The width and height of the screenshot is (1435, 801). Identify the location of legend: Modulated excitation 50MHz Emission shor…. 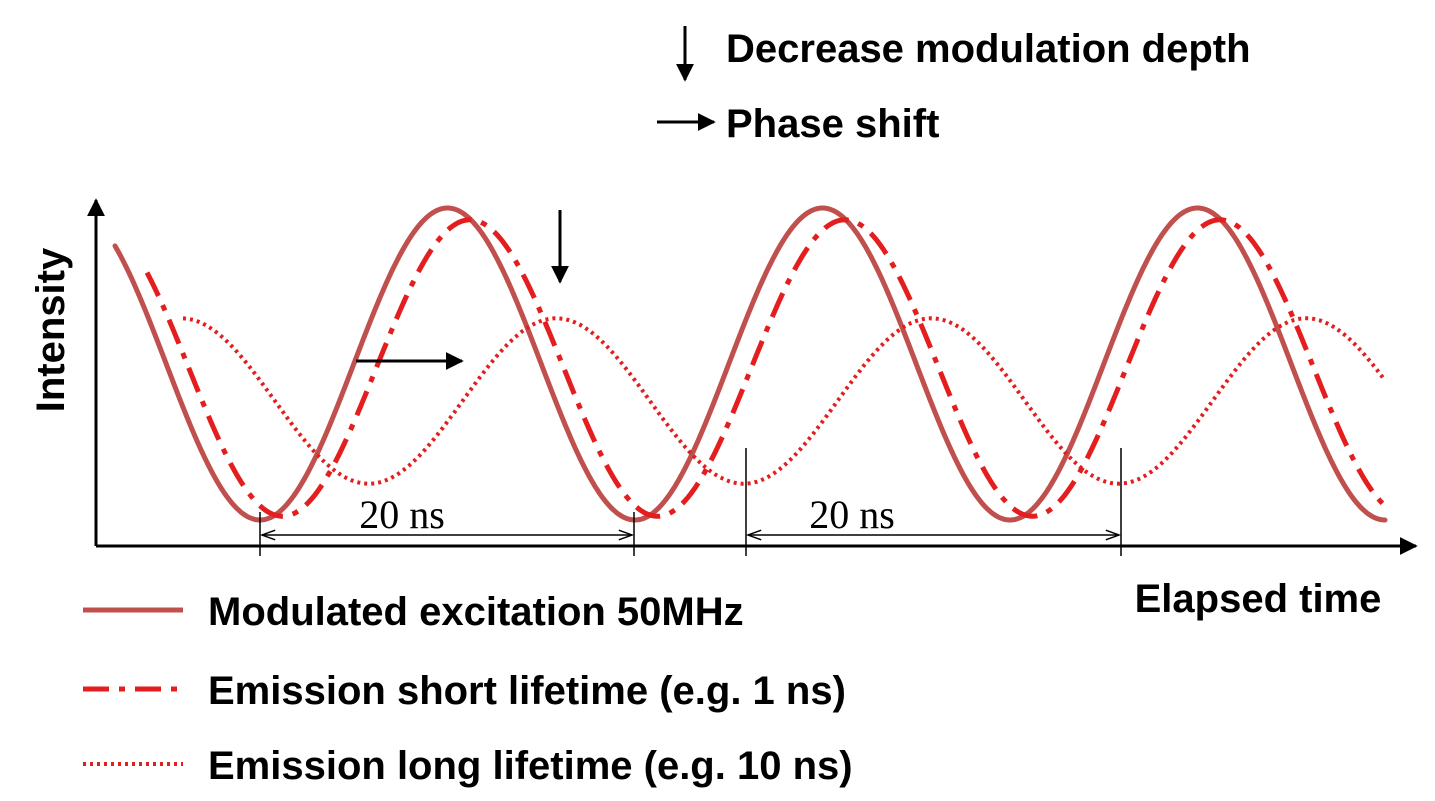
(468, 689).